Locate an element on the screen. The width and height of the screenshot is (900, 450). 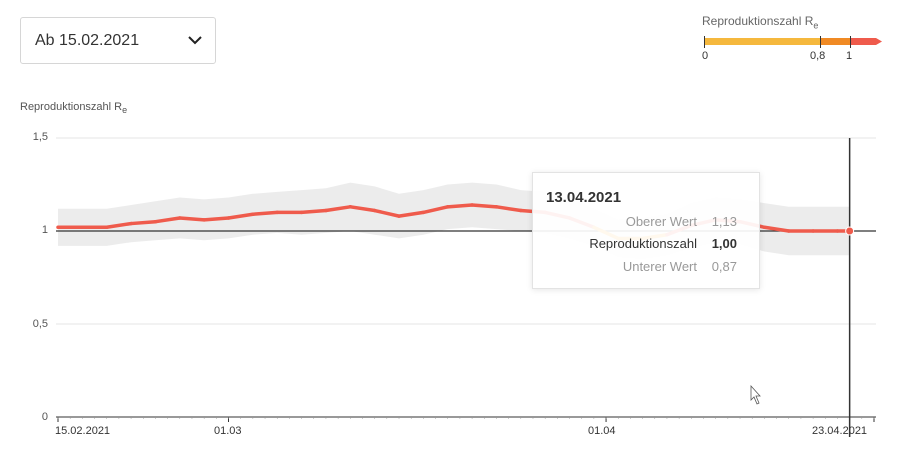
x-tick-label: 01.03 is located at coordinates (228, 431).